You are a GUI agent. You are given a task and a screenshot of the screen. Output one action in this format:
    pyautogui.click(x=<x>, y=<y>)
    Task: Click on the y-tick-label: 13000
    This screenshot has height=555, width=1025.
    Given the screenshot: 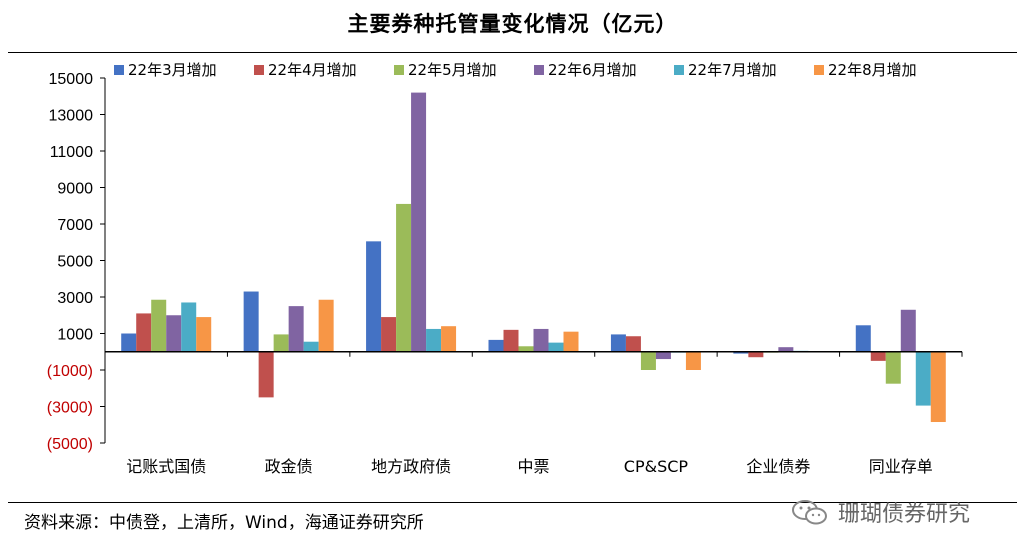 What is the action you would take?
    pyautogui.click(x=71, y=116)
    